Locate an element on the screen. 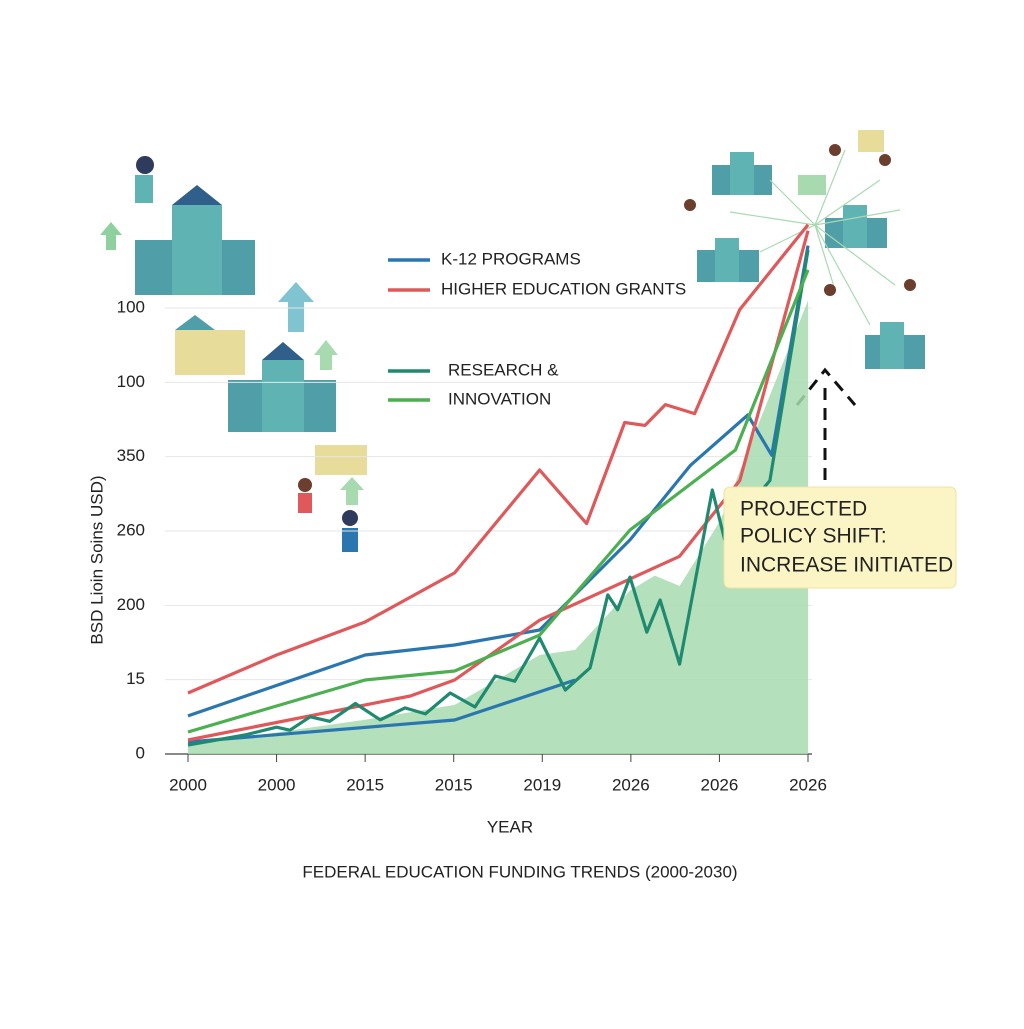 This screenshot has height=1029, width=1024. legend-label: RESEARCH & is located at coordinates (503, 369).